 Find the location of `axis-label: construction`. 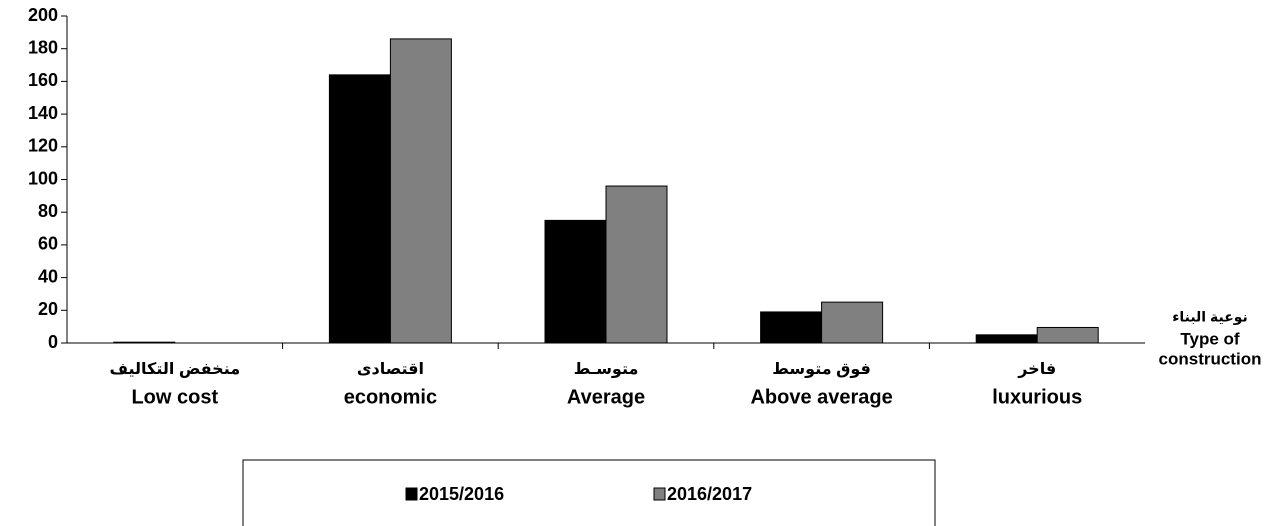

axis-label: construction is located at coordinates (1210, 358).